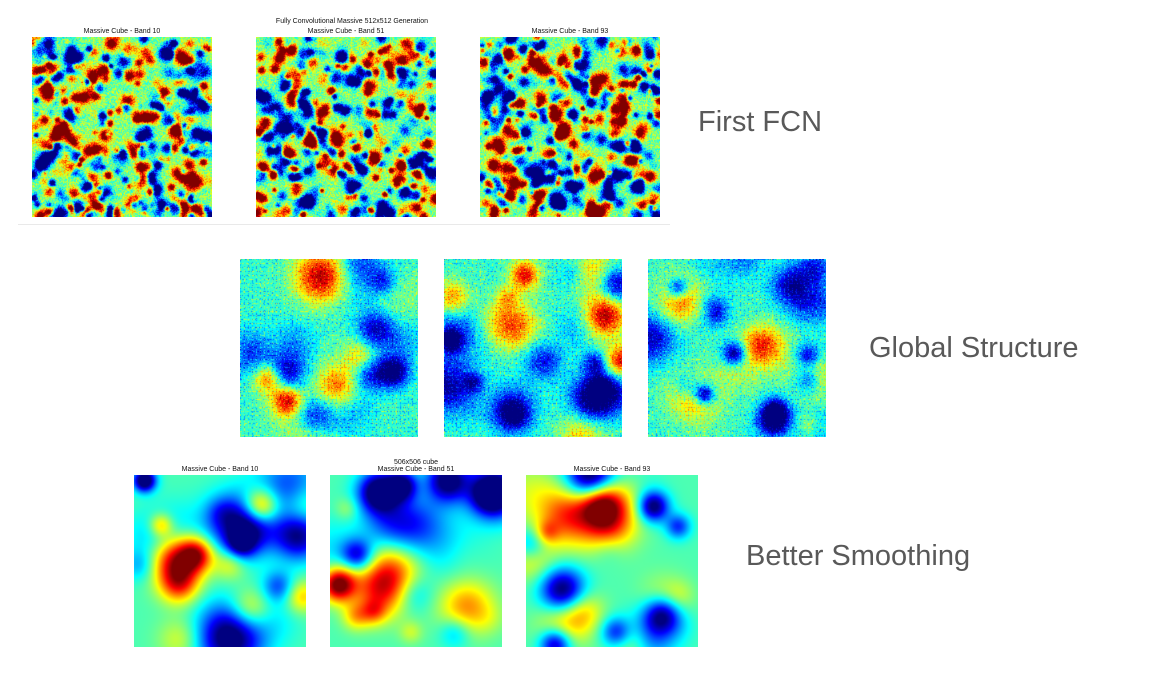  I want to click on row3-panel2-title: Massive Cube - Band 51, so click(416, 469).